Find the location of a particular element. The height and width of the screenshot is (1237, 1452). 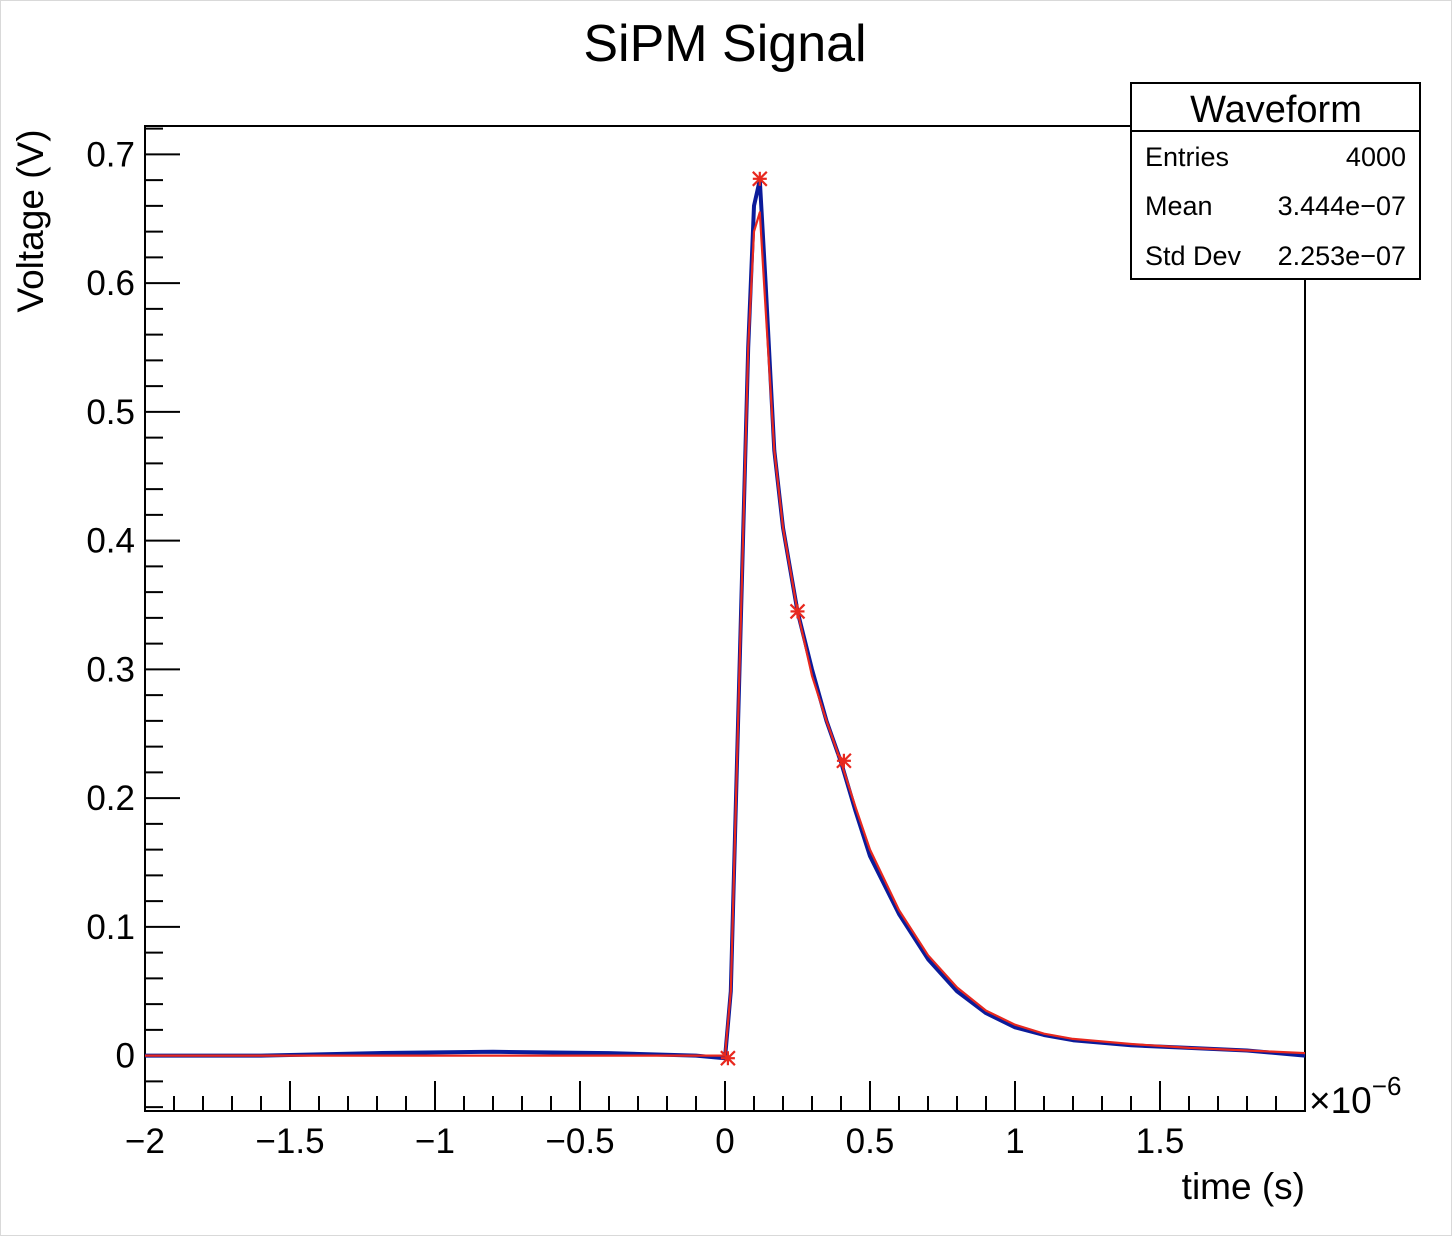

x-tick-label: −1.5 is located at coordinates (289, 1141).